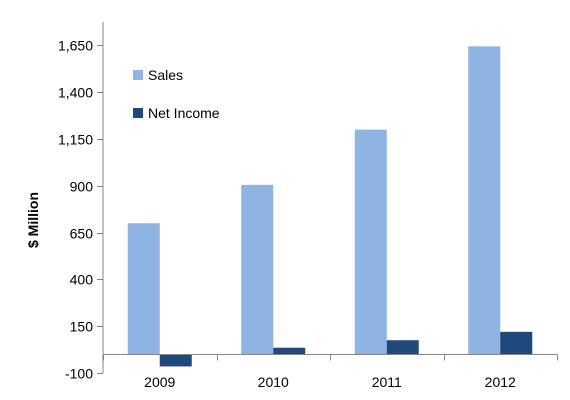  Describe the element at coordinates (184, 113) in the screenshot. I see `legend-label: Net Income` at that location.